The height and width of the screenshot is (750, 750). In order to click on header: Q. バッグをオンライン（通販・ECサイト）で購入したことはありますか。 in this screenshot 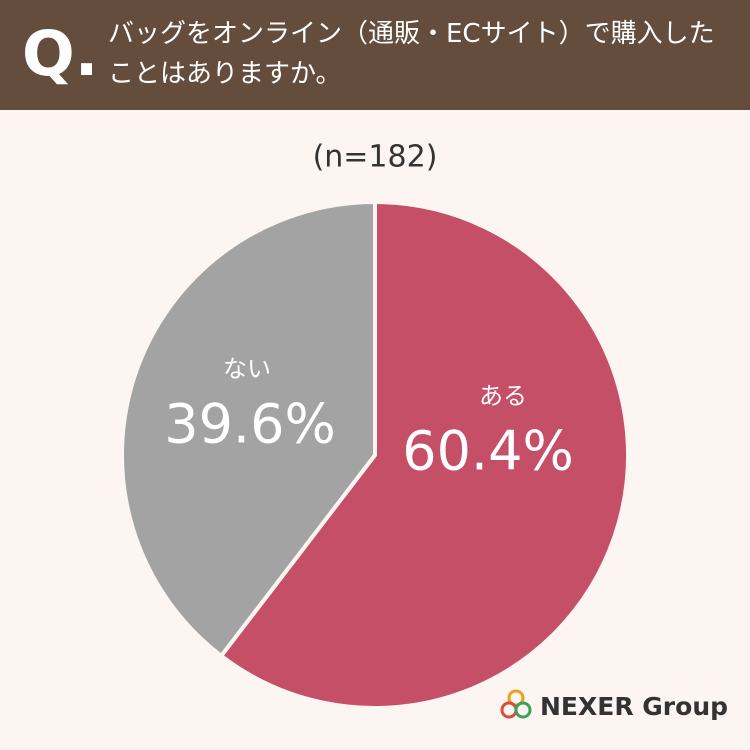, I will do `click(375, 55)`.